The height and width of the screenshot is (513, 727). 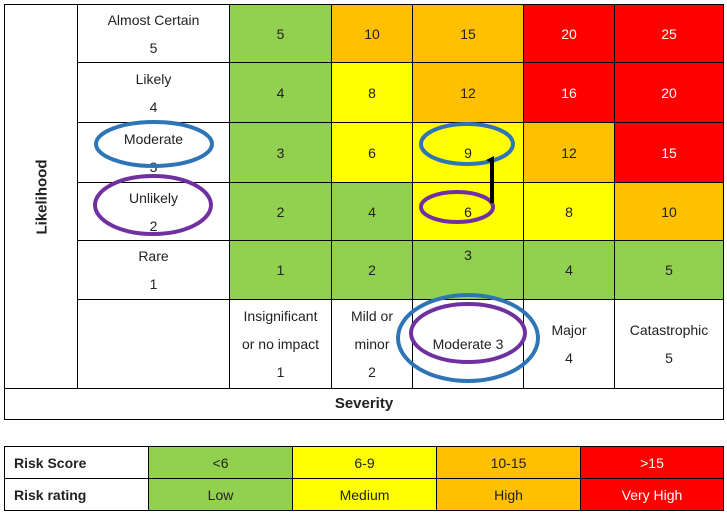 What do you see at coordinates (669, 33) in the screenshot?
I see `score-cell: 25` at bounding box center [669, 33].